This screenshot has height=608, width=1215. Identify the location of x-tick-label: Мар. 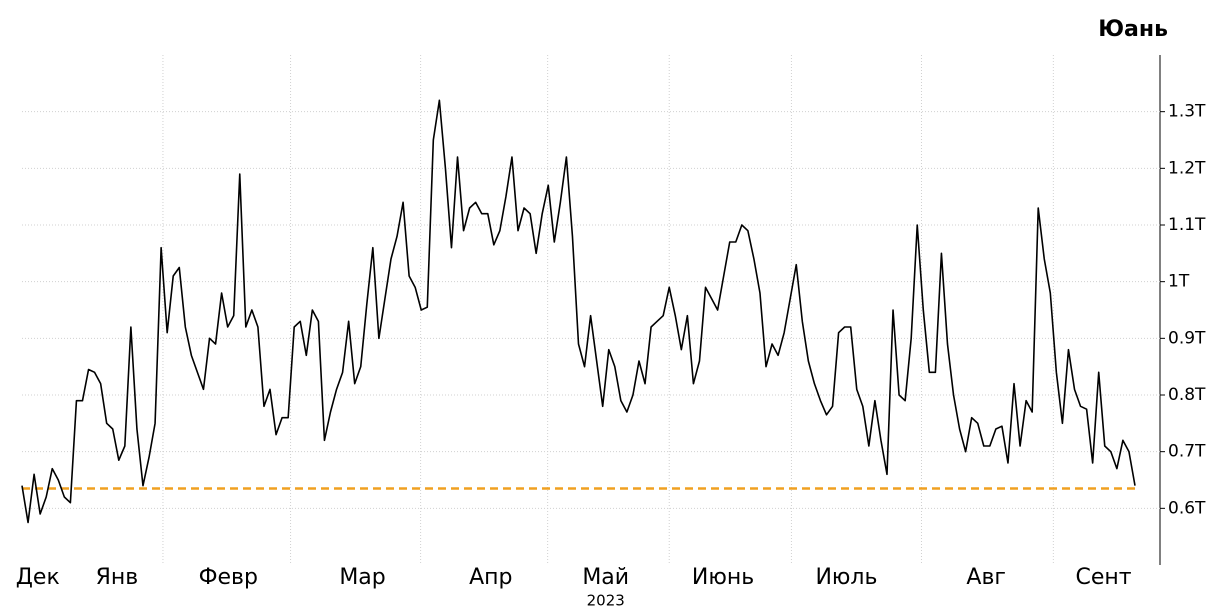
(362, 577).